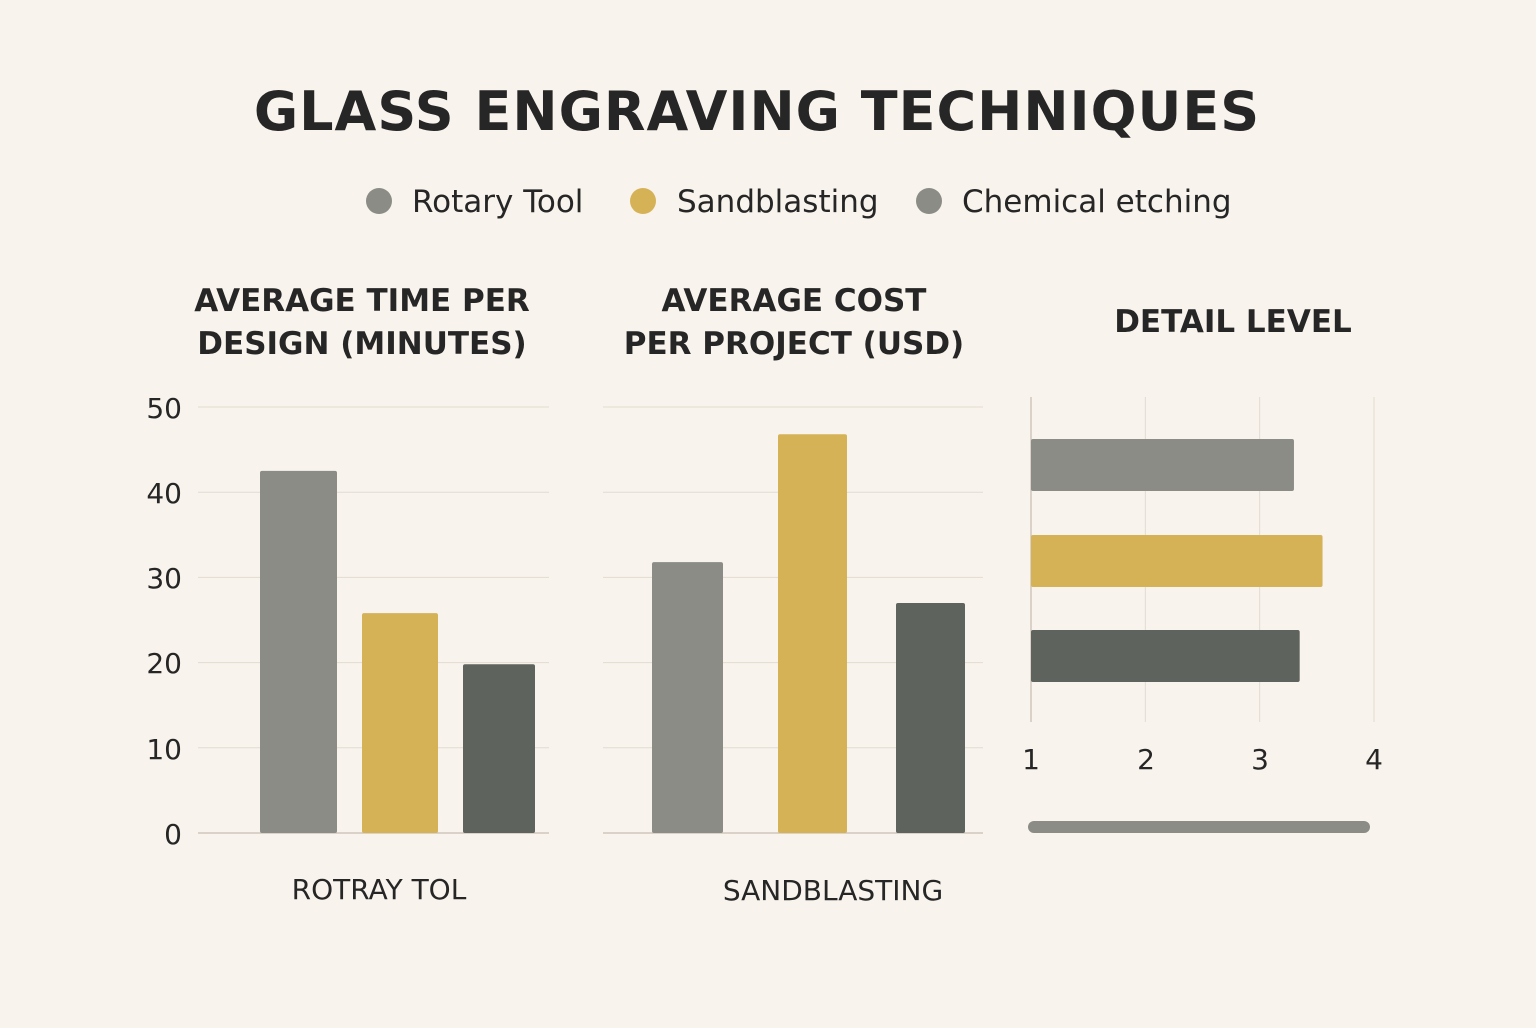  I want to click on detail-x-tick-label: 2, so click(1146, 759).